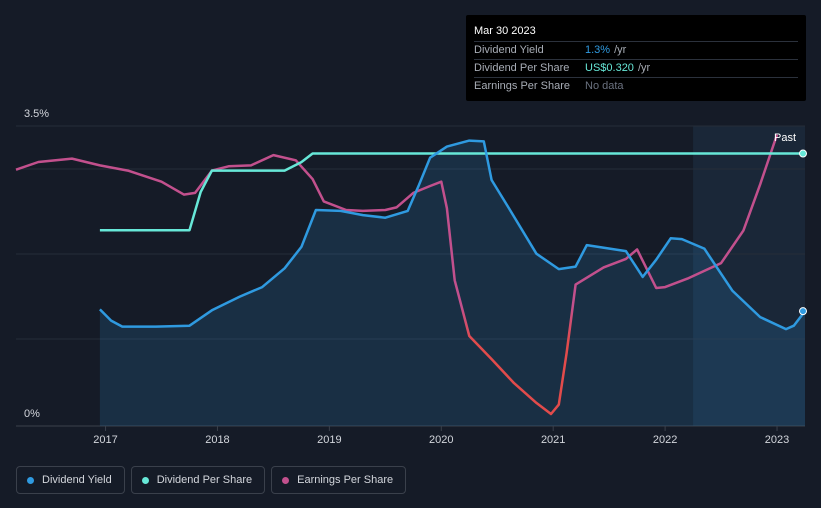 Image resolution: width=821 pixels, height=508 pixels. I want to click on tooltip-label: Dividend Yield, so click(509, 50).